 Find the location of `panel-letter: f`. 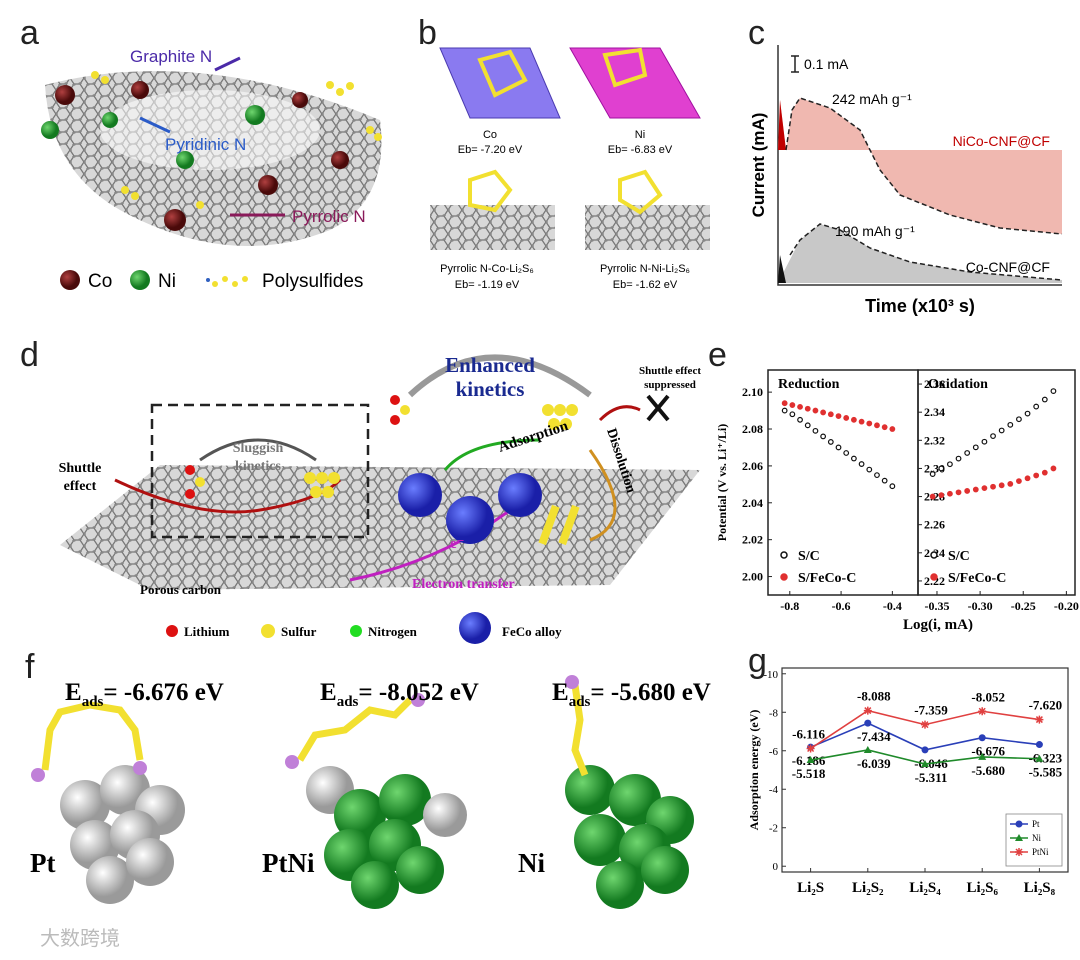

panel-letter: f is located at coordinates (30, 667).